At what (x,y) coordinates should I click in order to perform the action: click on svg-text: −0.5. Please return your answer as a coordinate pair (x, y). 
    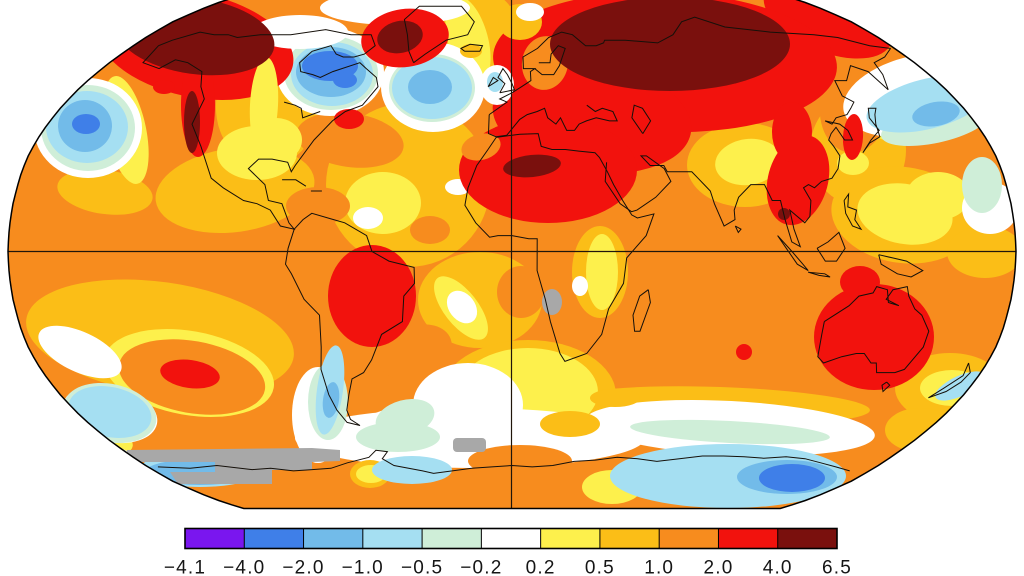
    Looking at the image, I should click on (422, 567).